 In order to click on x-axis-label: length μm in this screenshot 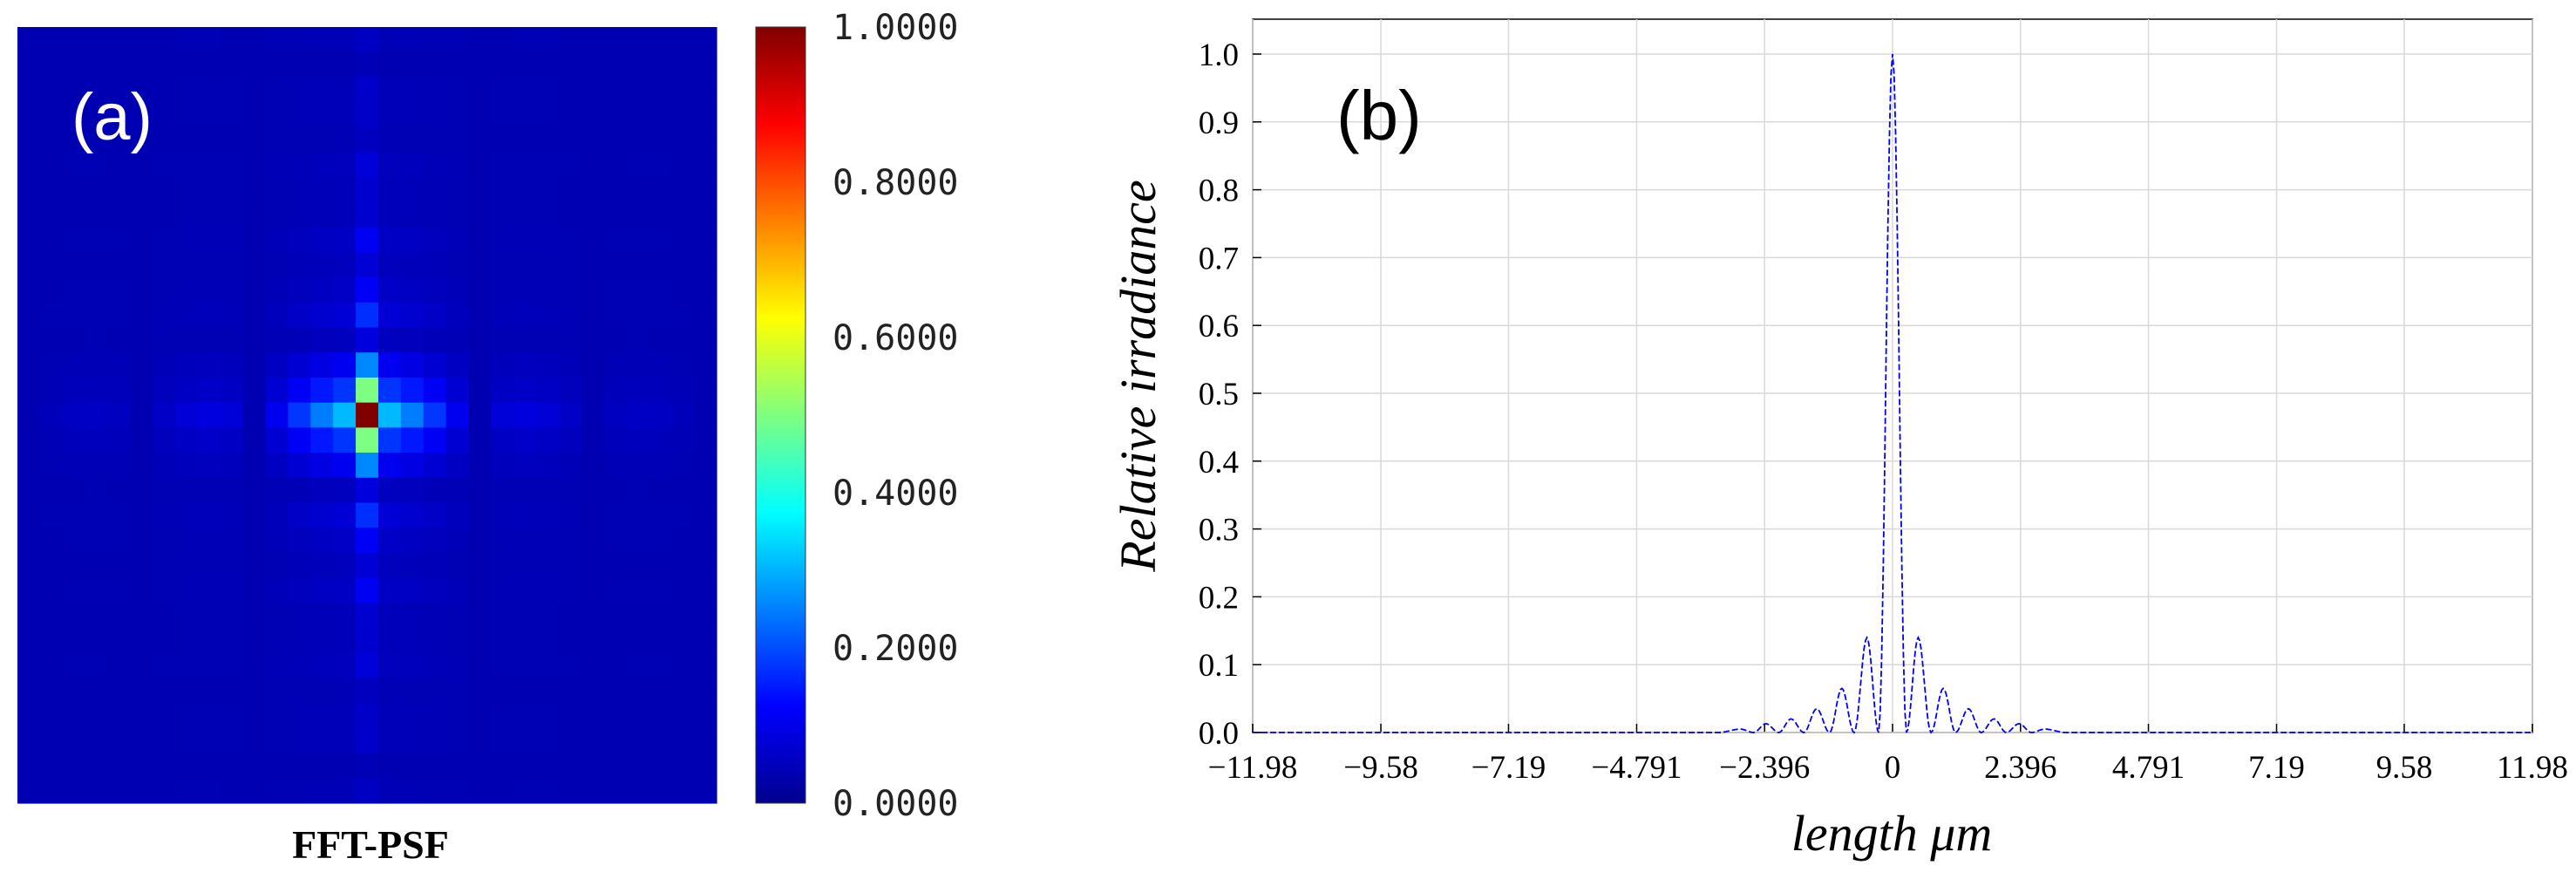, I will do `click(1891, 833)`.